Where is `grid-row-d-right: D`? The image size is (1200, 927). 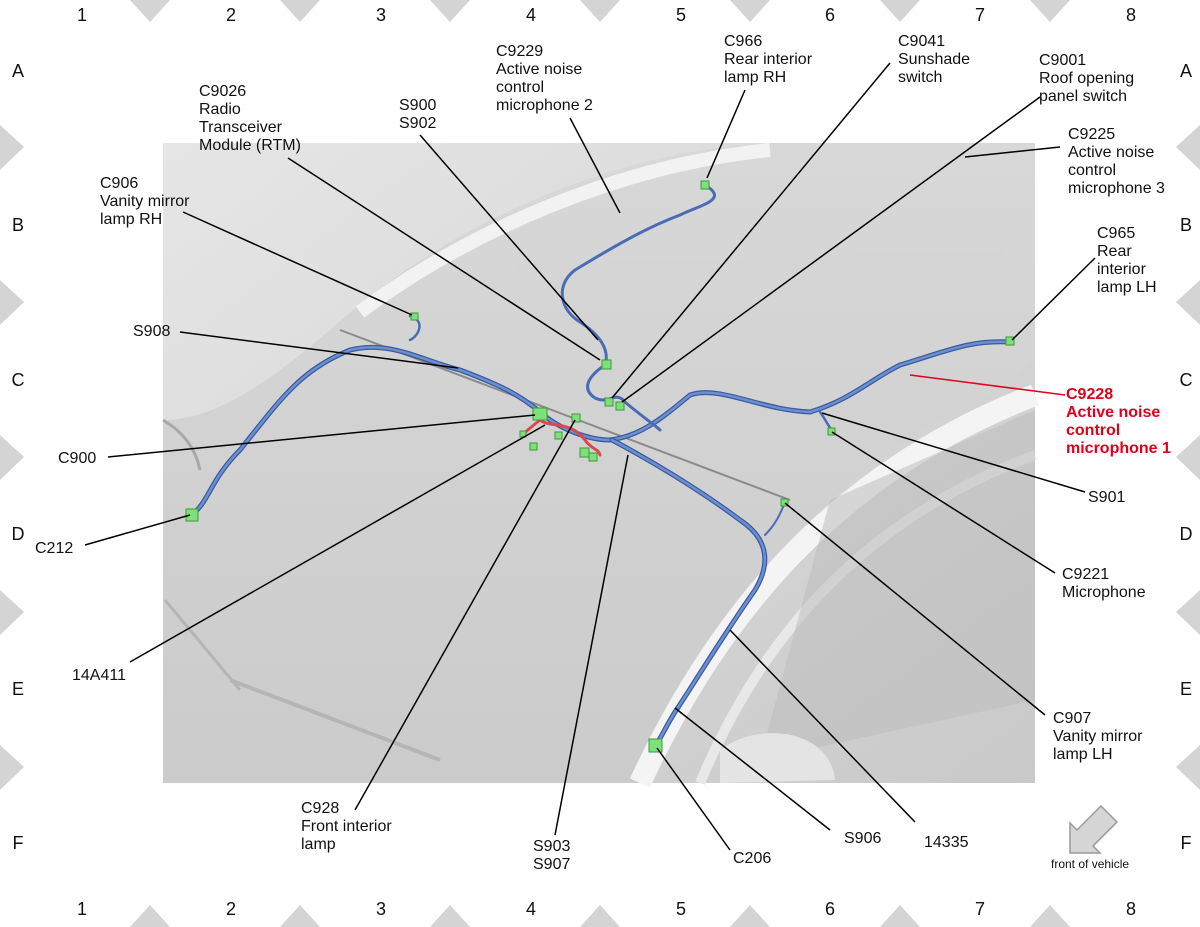
grid-row-d-right: D is located at coordinates (1186, 534).